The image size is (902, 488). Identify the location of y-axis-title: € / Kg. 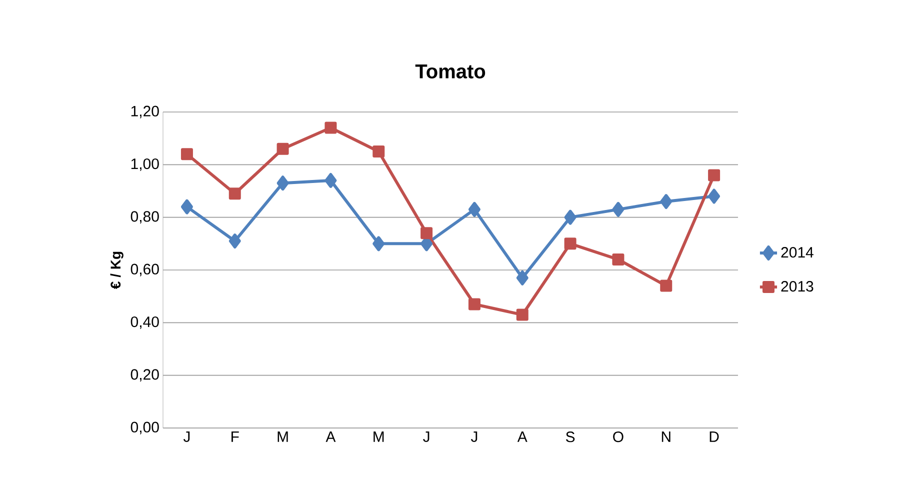
(117, 270).